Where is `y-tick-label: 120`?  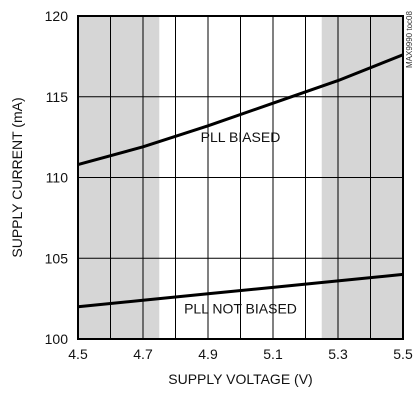
y-tick-label: 120 is located at coordinates (57, 16).